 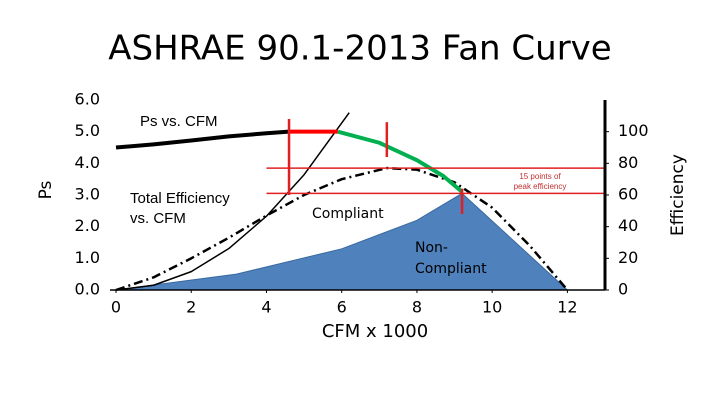 I want to click on y-tick-label: 2.0, so click(x=87, y=225).